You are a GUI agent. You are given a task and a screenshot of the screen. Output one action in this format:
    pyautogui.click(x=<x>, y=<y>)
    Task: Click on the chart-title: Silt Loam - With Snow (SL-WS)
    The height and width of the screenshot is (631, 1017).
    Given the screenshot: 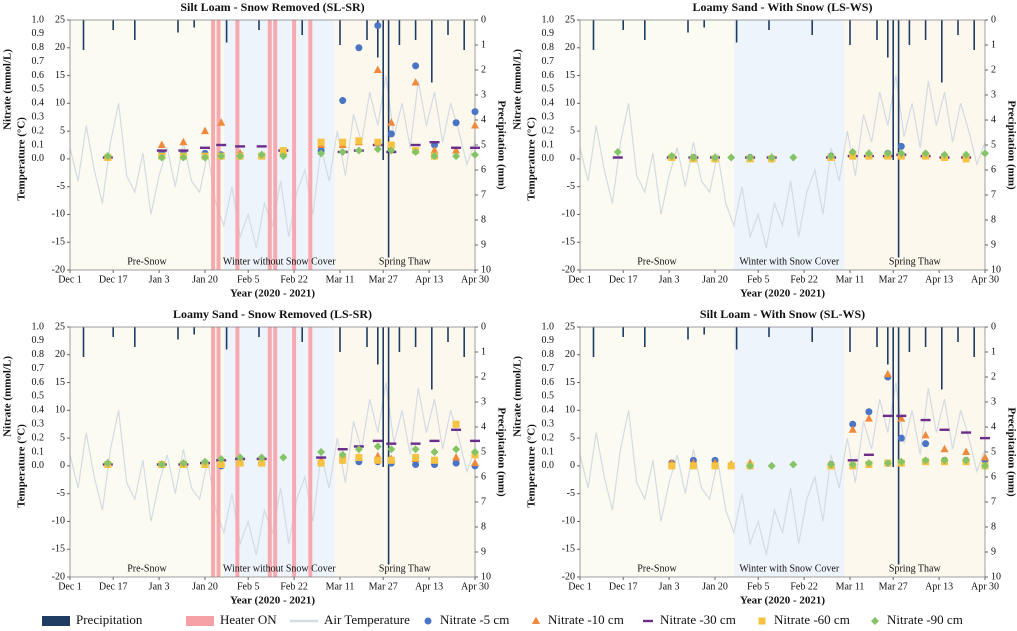 What is the action you would take?
    pyautogui.click(x=782, y=314)
    